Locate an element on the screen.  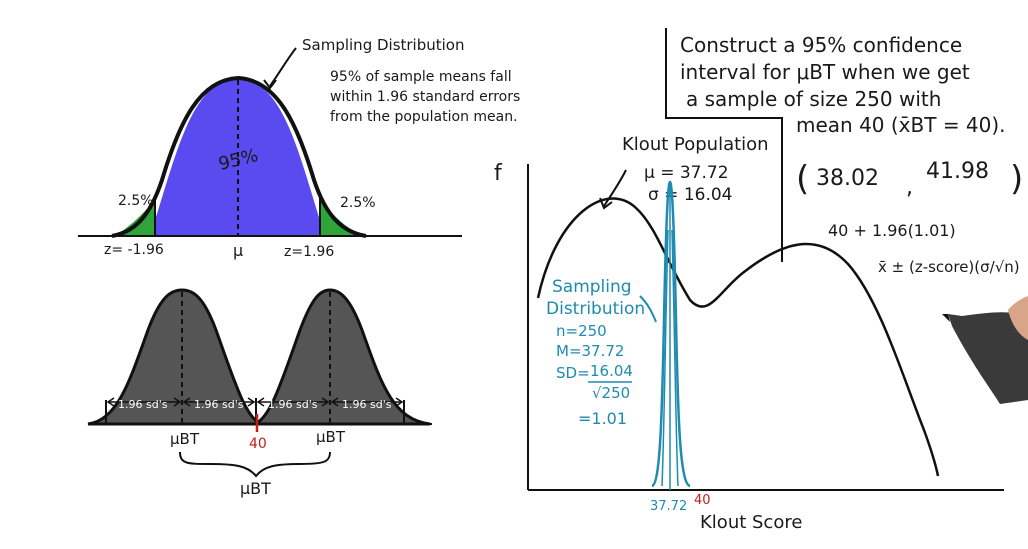
population-sigma: σ = 16.04 is located at coordinates (690, 195).